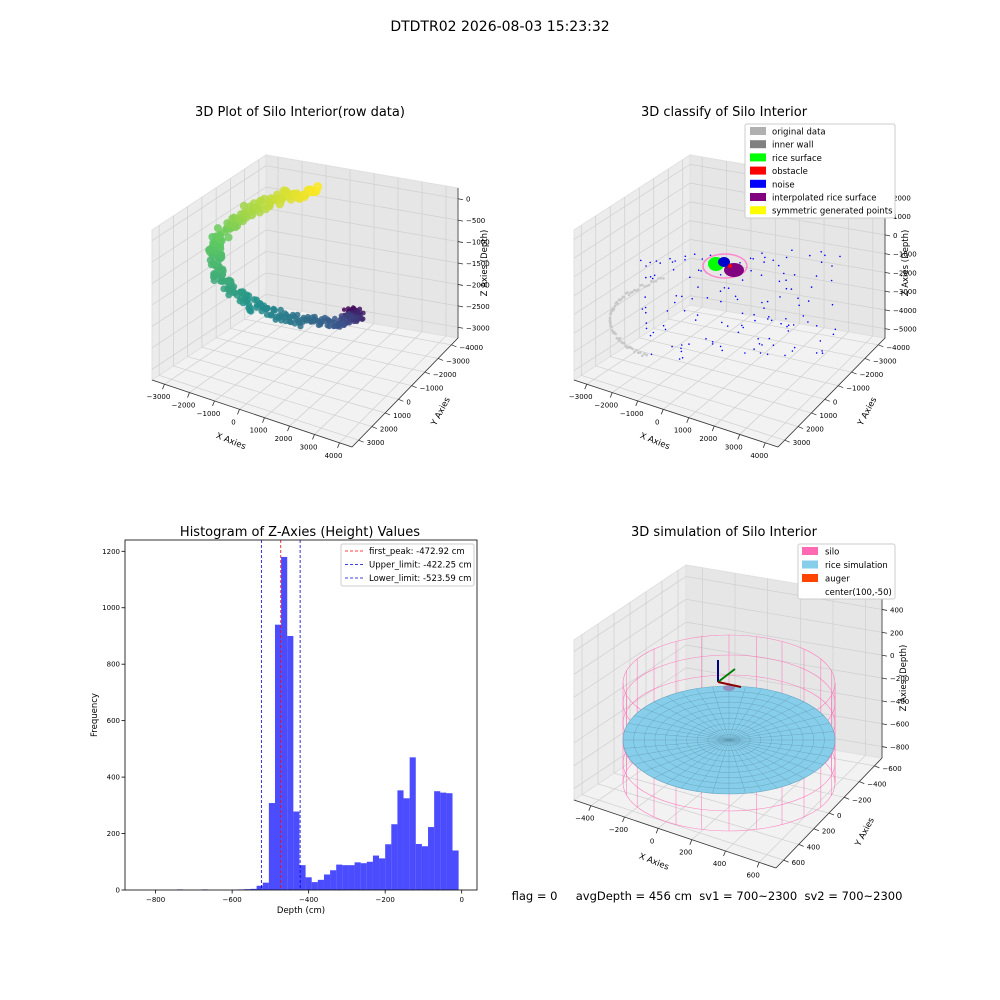 This screenshot has height=1000, width=1000. What do you see at coordinates (685, 853) in the screenshot?
I see `x-tick-label: 200` at bounding box center [685, 853].